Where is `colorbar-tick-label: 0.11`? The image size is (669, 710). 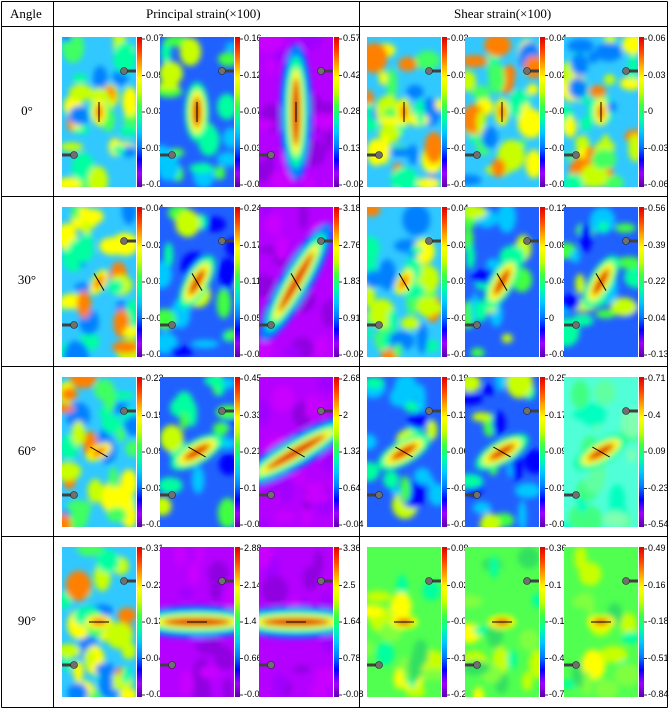 colorbar-tick-label: 0.11 is located at coordinates (252, 281).